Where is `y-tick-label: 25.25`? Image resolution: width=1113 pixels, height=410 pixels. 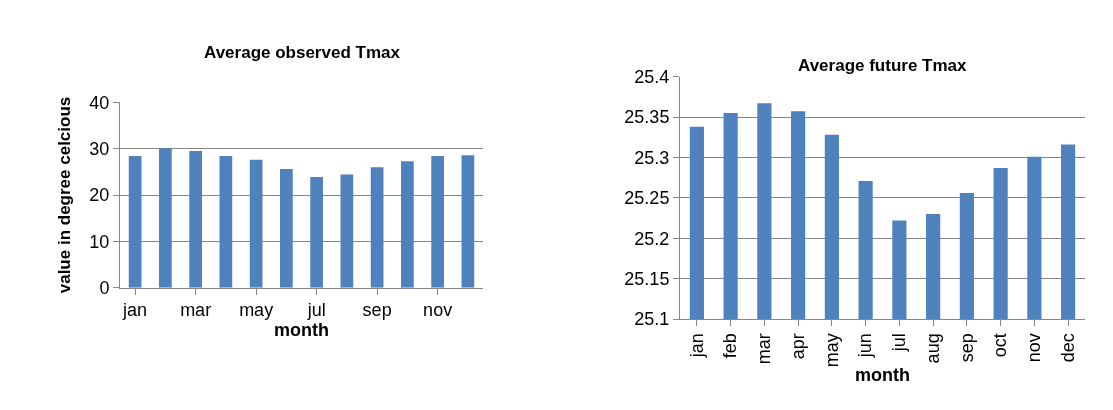
y-tick-label: 25.25 is located at coordinates (647, 198).